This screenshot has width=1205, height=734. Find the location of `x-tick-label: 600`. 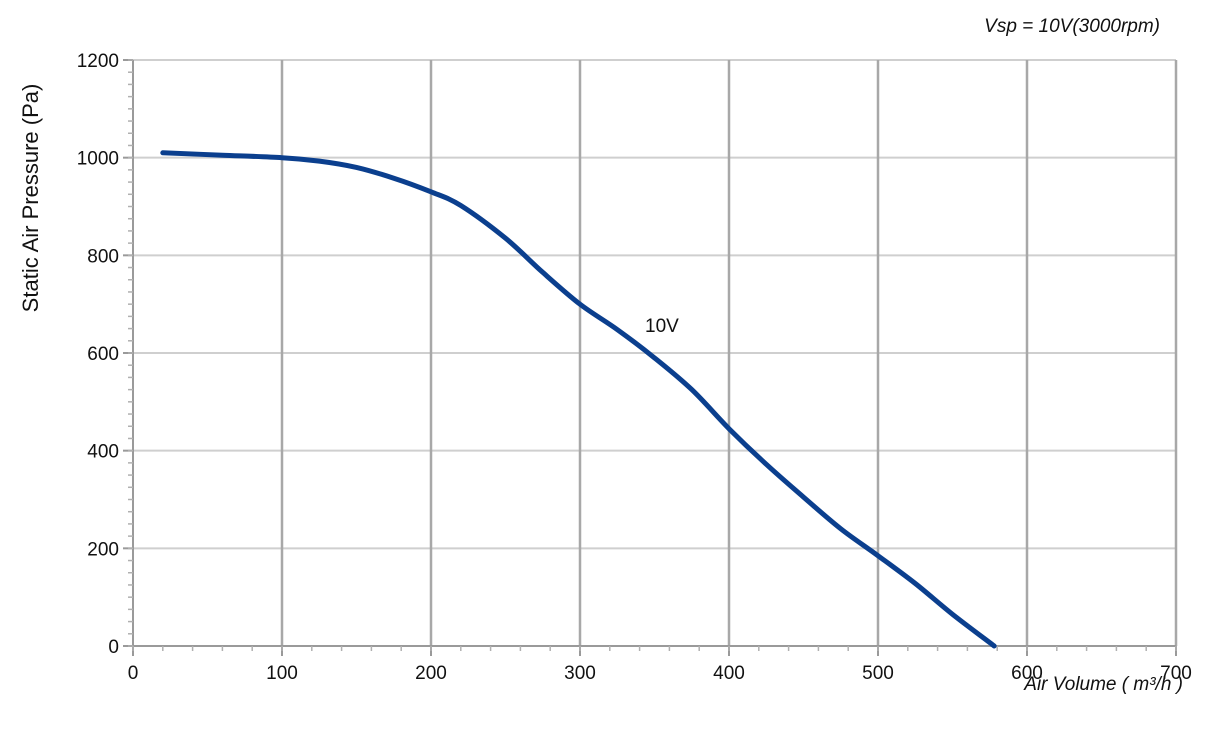

x-tick-label: 600 is located at coordinates (1027, 673).